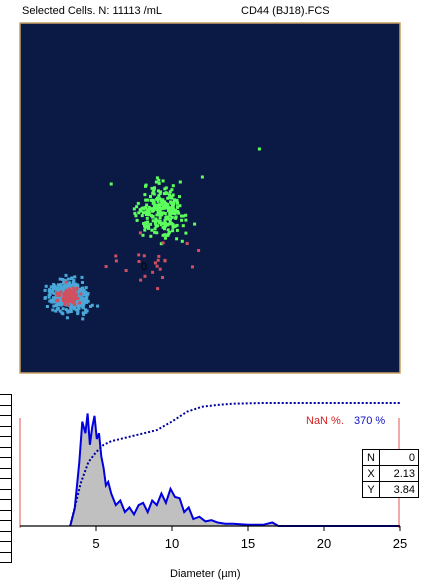  What do you see at coordinates (205, 574) in the screenshot?
I see `hist-x-label: Diameter (µm)` at bounding box center [205, 574].